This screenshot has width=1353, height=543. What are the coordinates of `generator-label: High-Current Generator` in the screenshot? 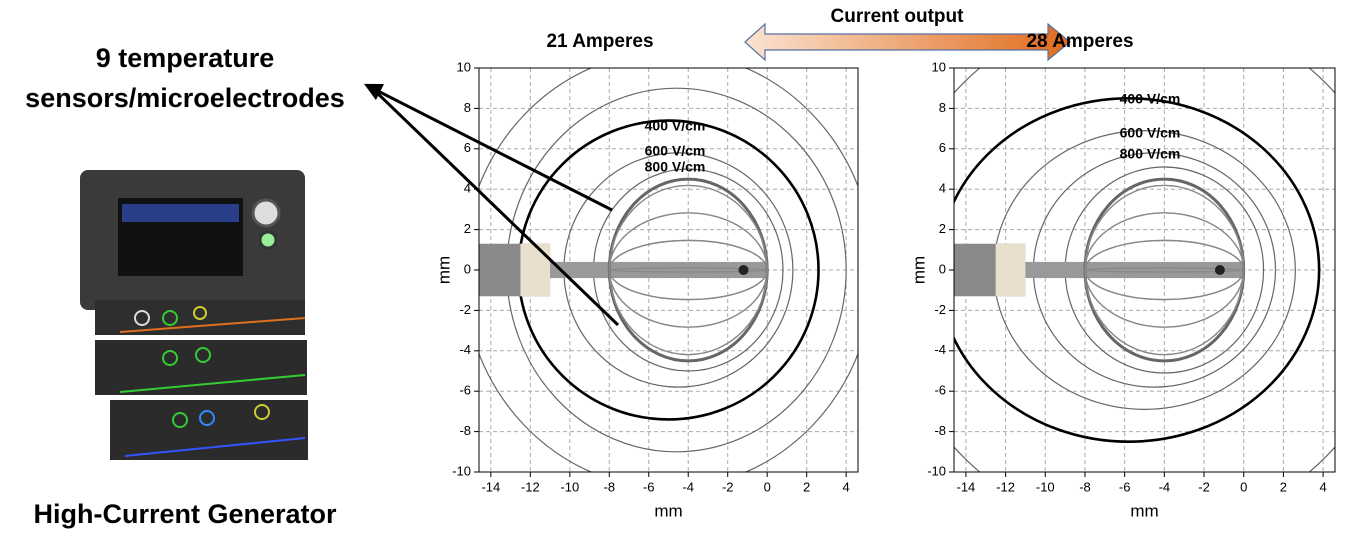 It's located at (185, 514).